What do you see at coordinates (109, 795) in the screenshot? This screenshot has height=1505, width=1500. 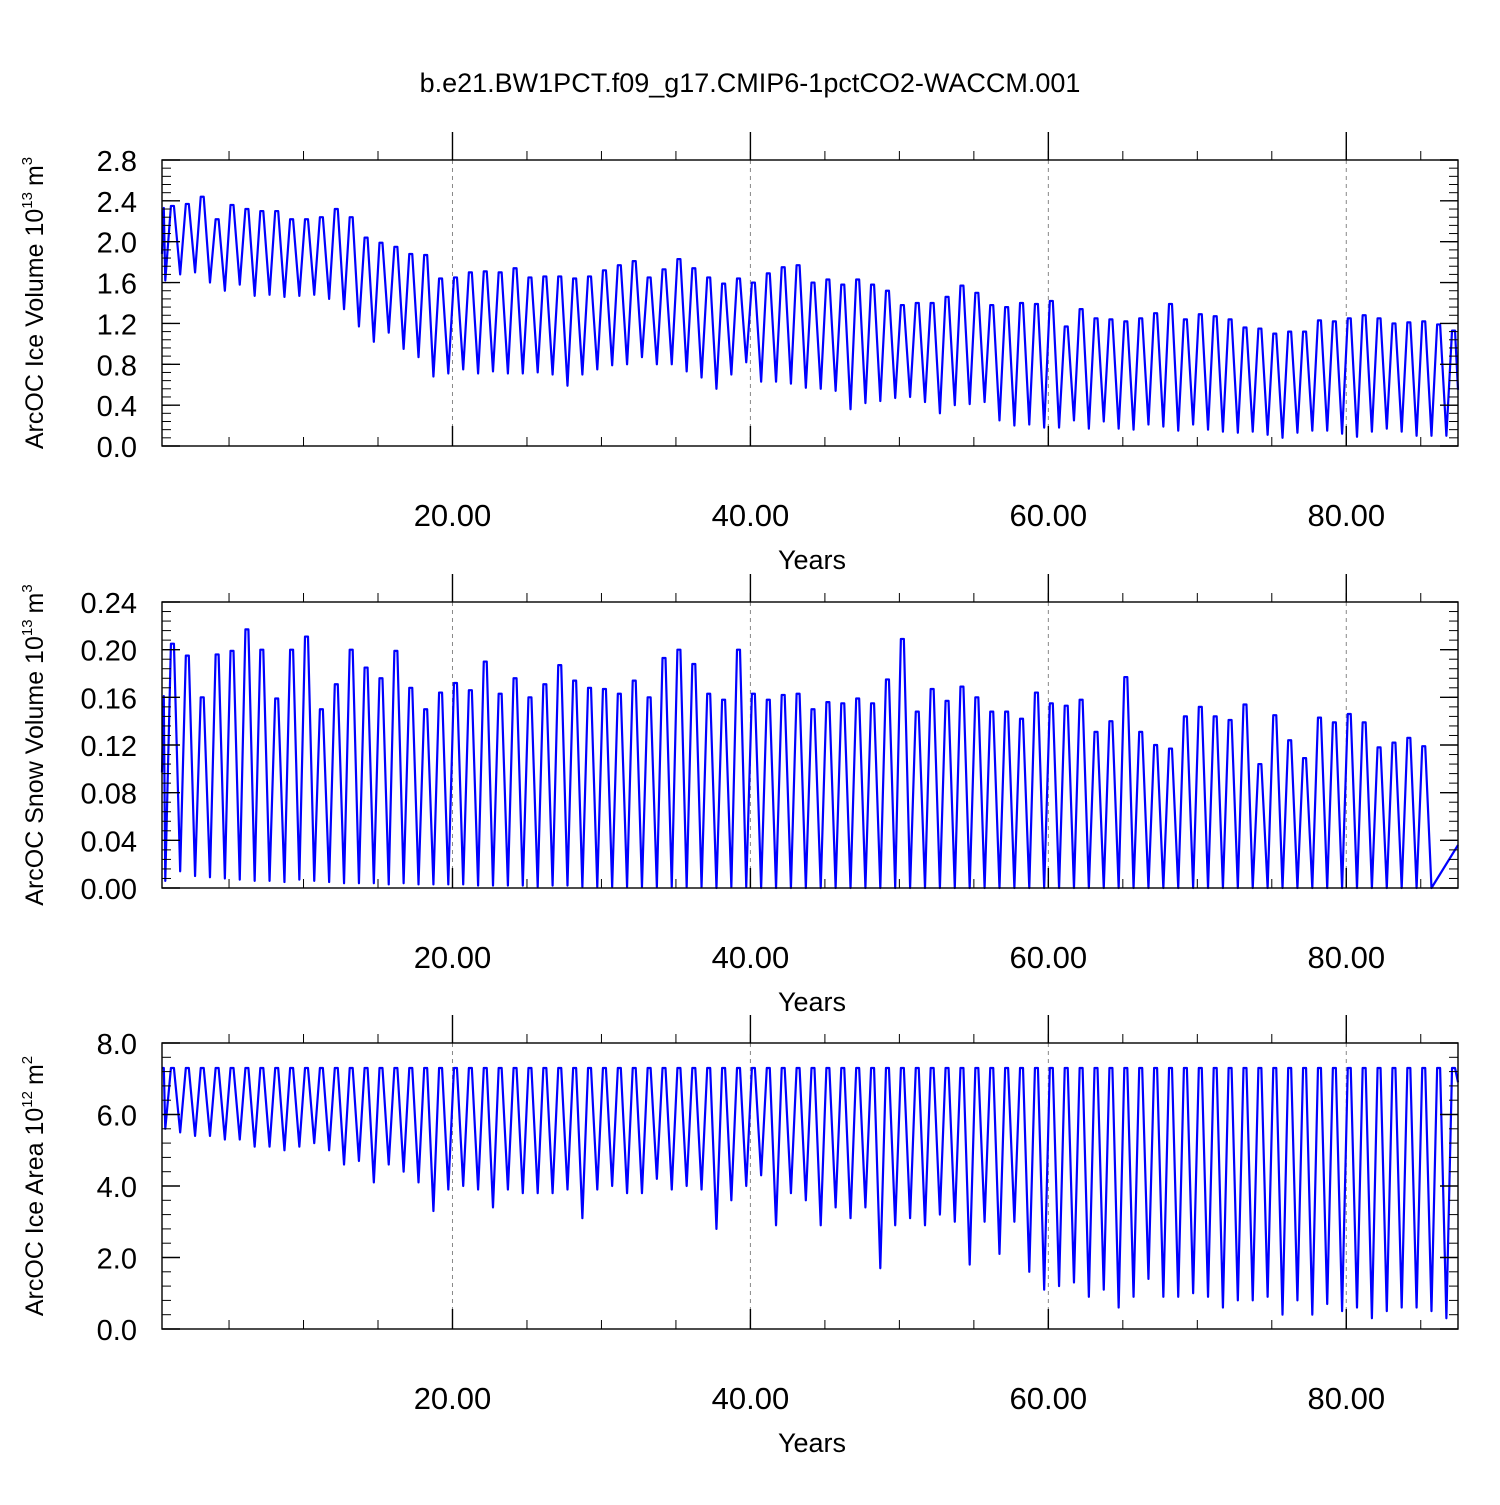 I see `y-tick-label: 0.08` at bounding box center [109, 795].